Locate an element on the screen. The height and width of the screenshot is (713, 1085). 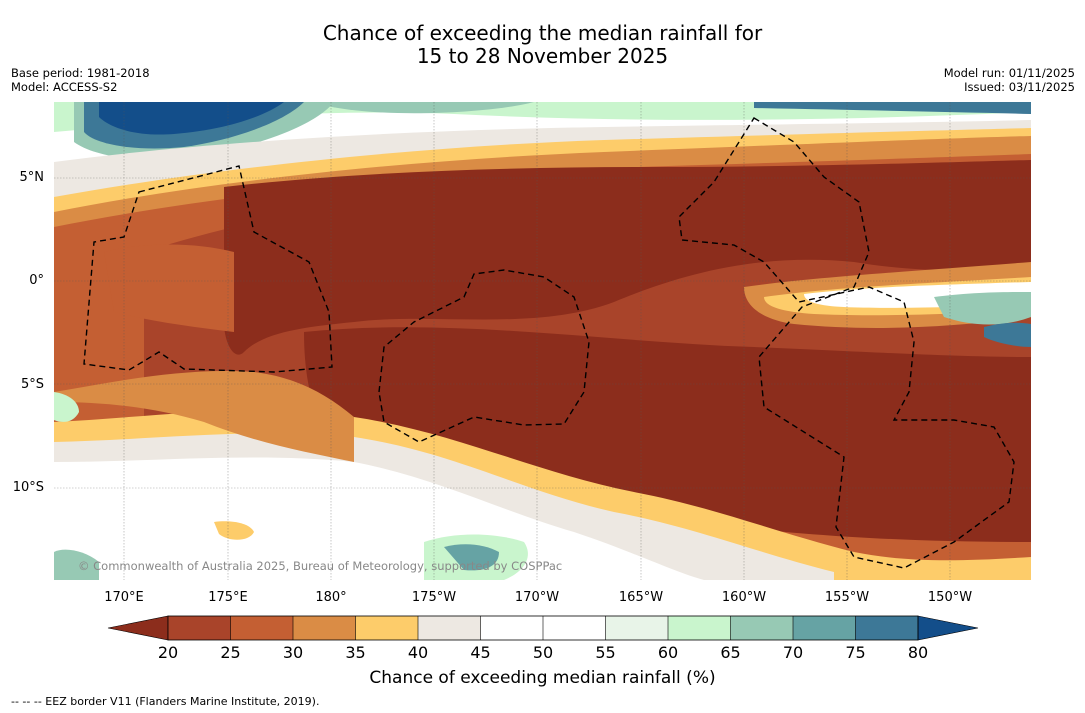
lat-label-5s: 5°S is located at coordinates (32, 384).